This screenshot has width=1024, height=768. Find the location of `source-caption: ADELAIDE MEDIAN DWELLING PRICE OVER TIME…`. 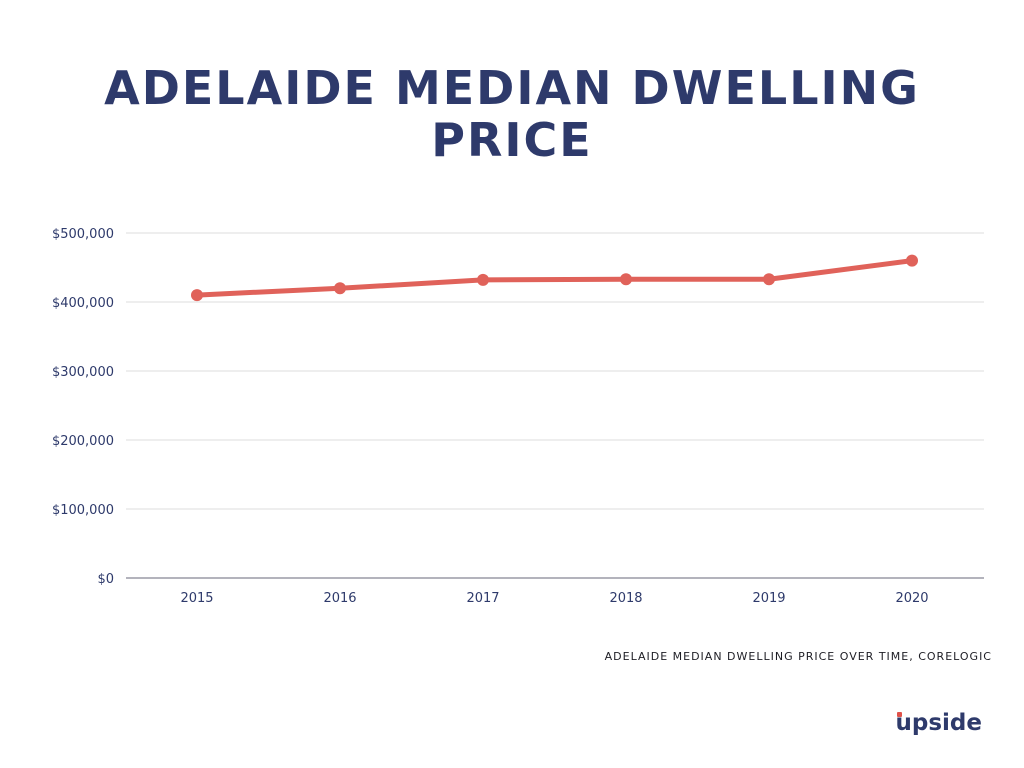

source-caption: ADELAIDE MEDIAN DWELLING PRICE OVER TIME… is located at coordinates (798, 656).